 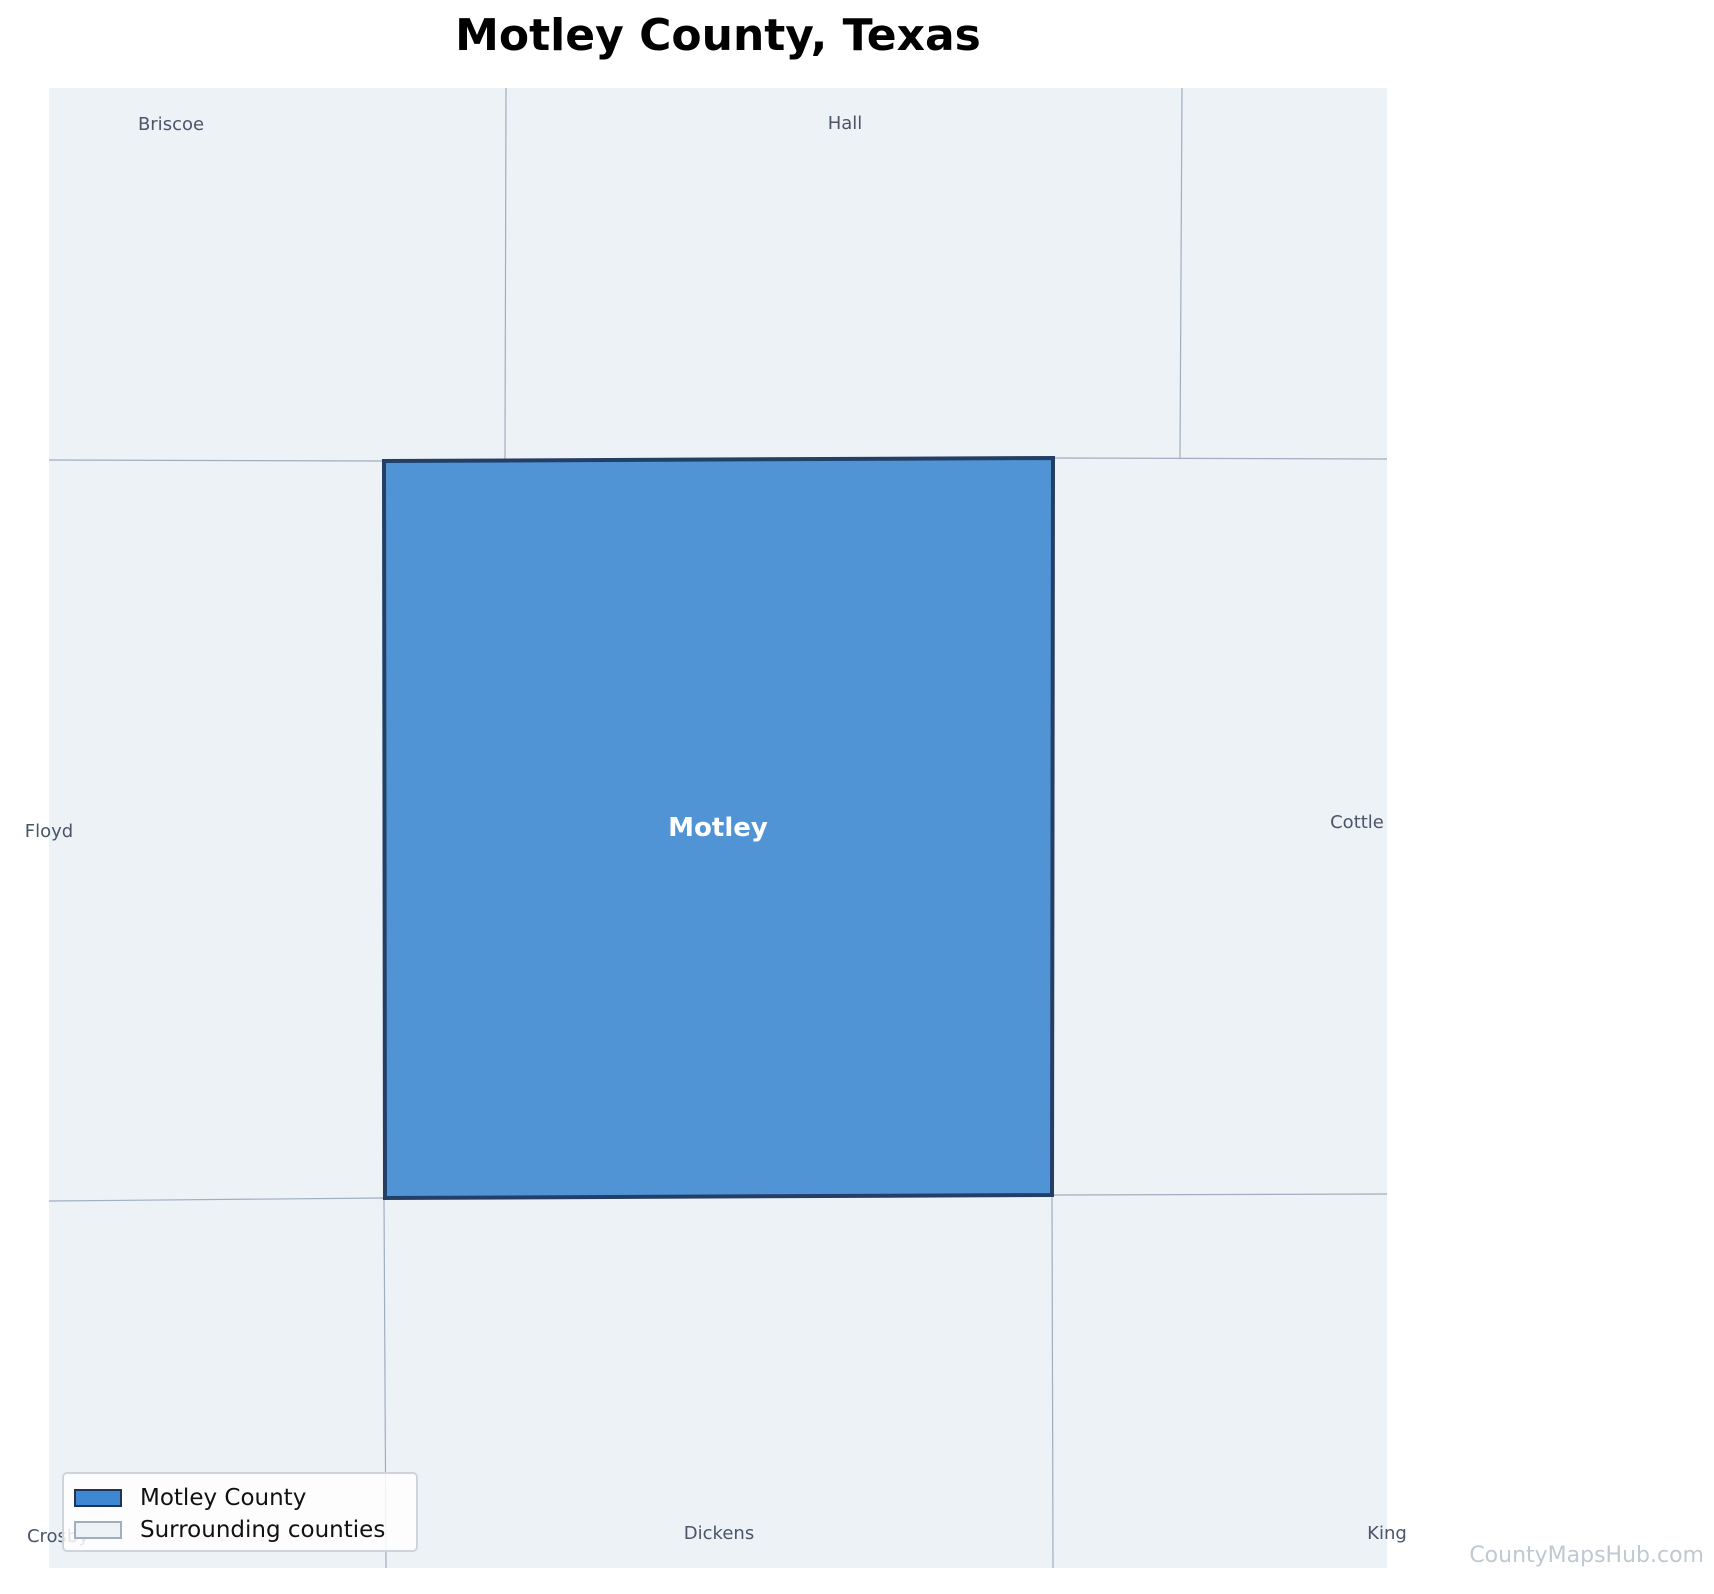 What do you see at coordinates (263, 1530) in the screenshot?
I see `legend-label-surrounding: Surrounding counties` at bounding box center [263, 1530].